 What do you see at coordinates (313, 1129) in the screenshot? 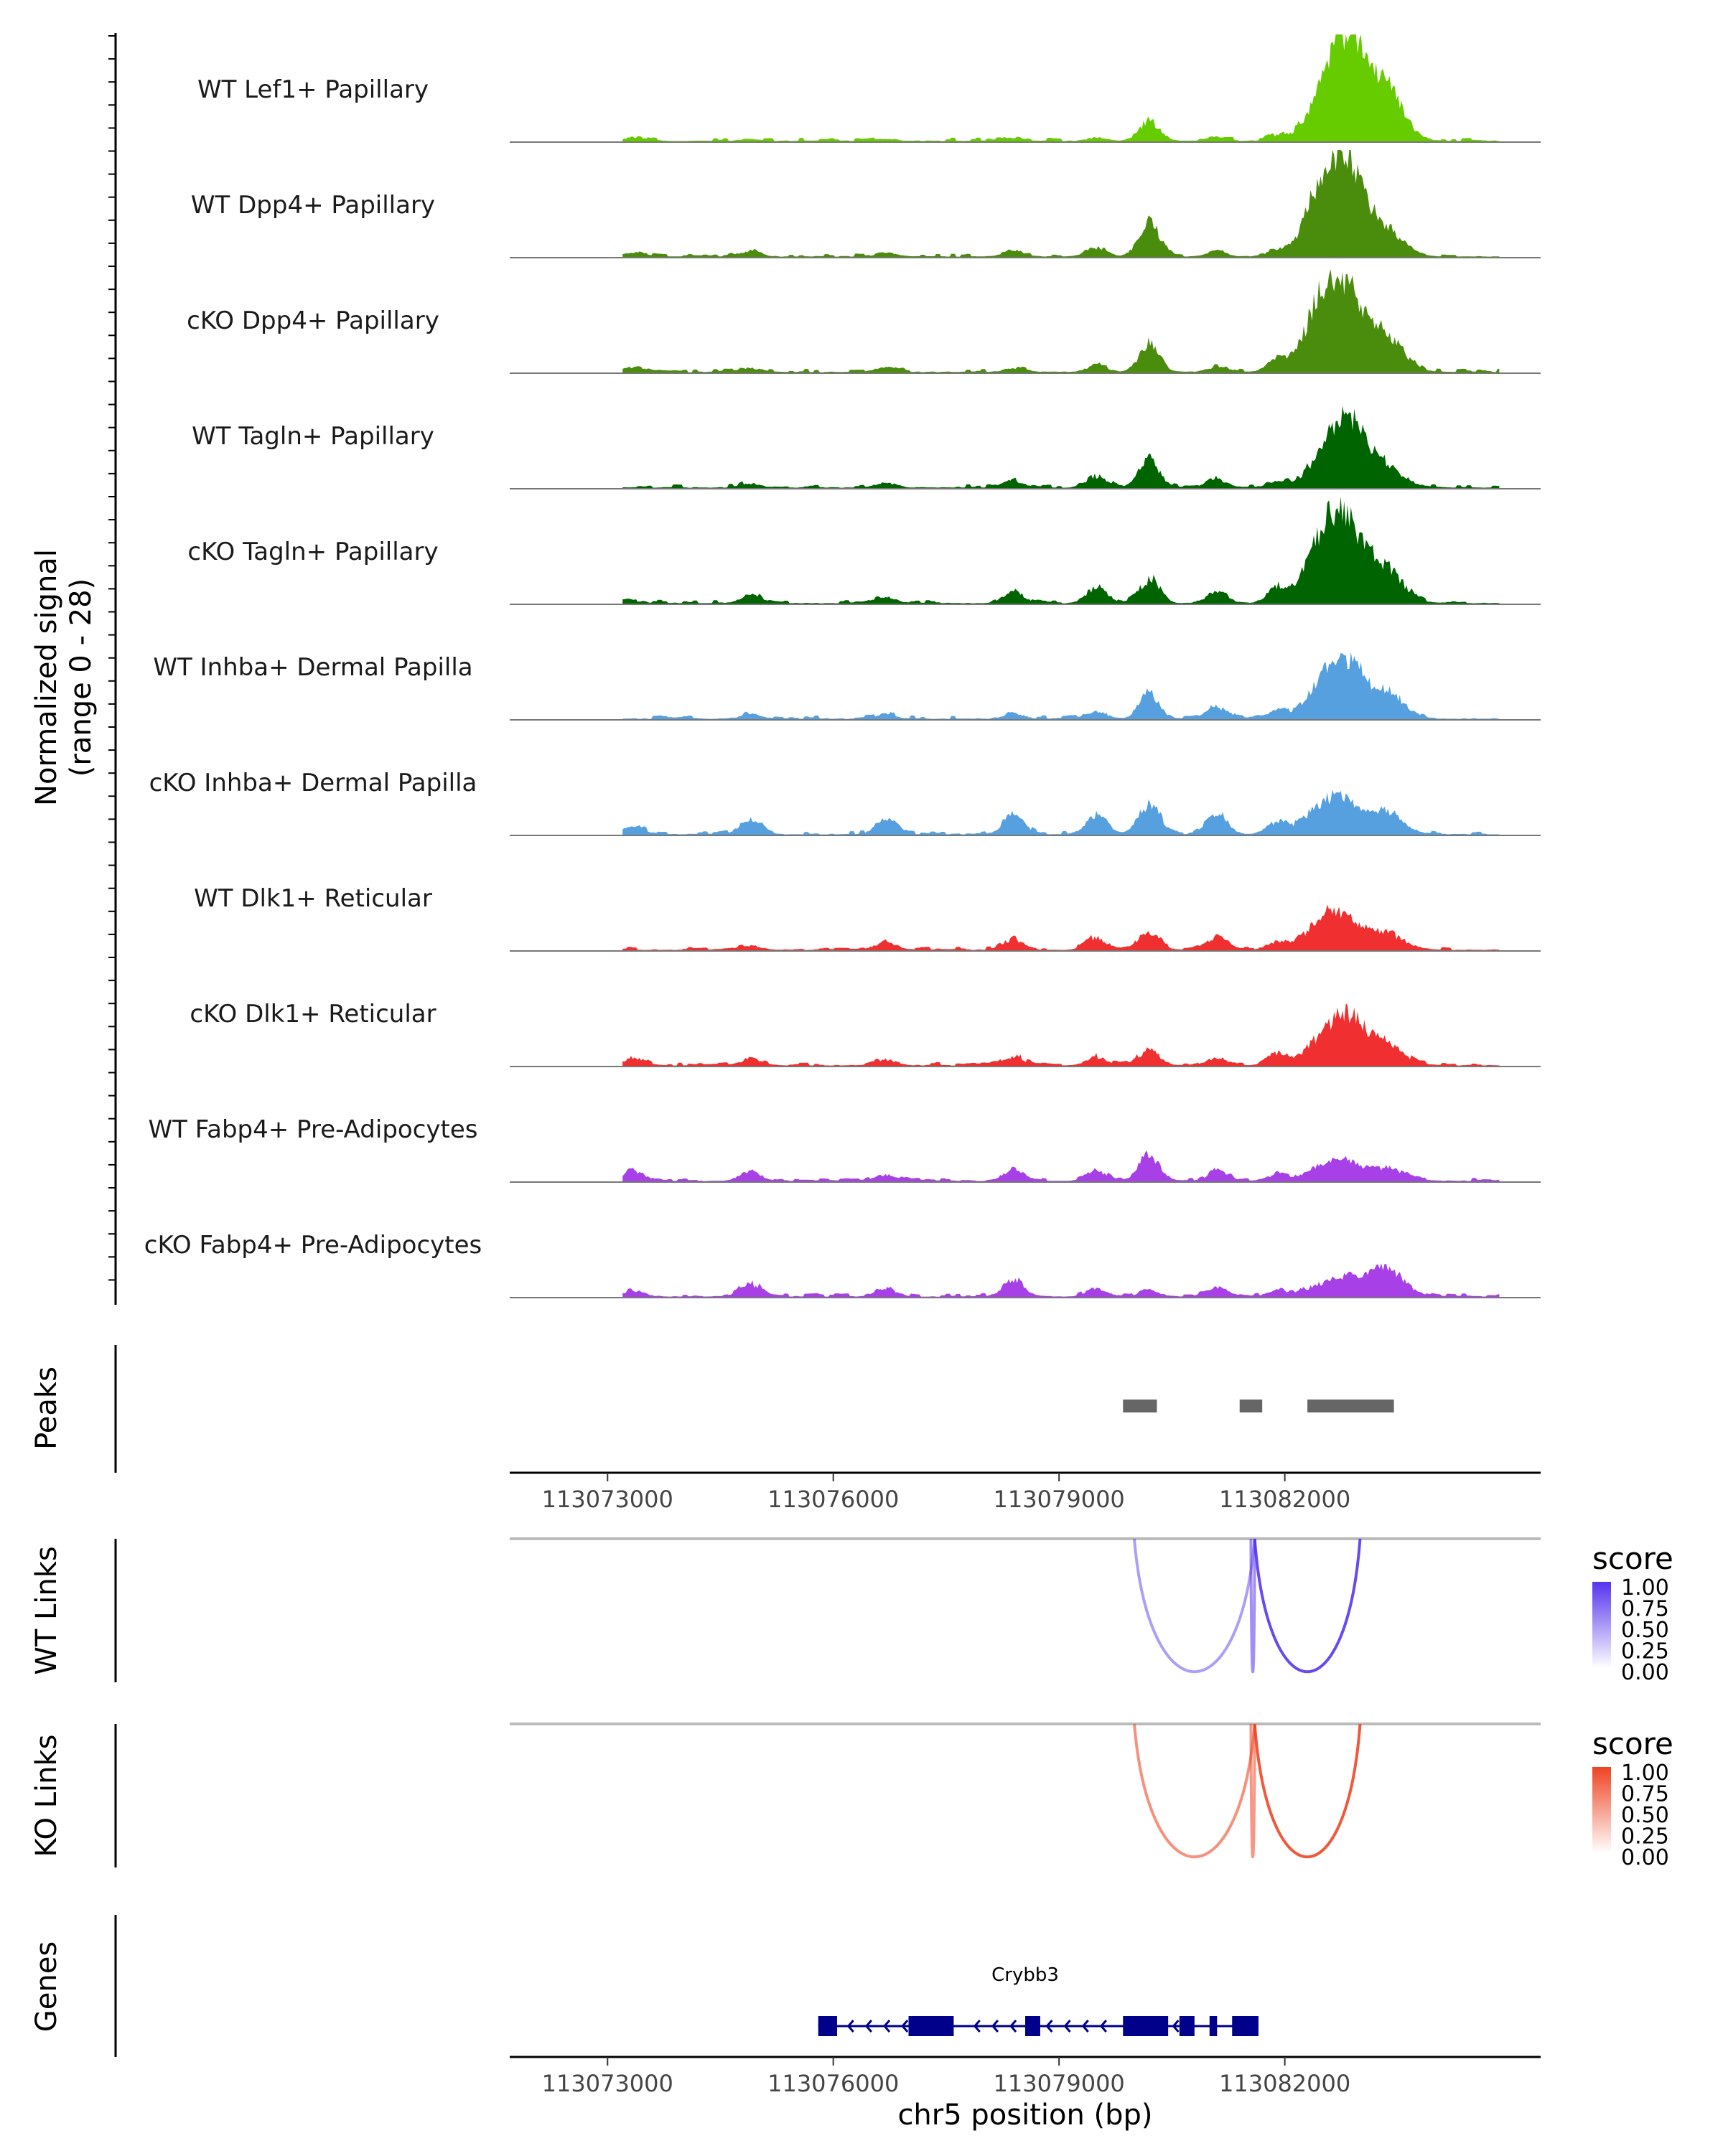
I see `track-label: WT Fabp4+ Pre-Adipocytes` at bounding box center [313, 1129].